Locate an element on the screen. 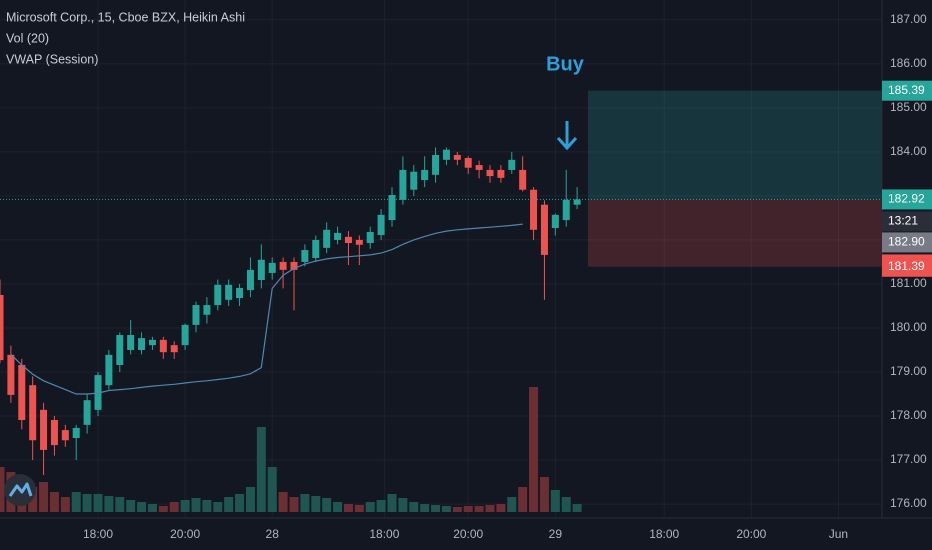  y-tick-label: 179.00 is located at coordinates (908, 371).